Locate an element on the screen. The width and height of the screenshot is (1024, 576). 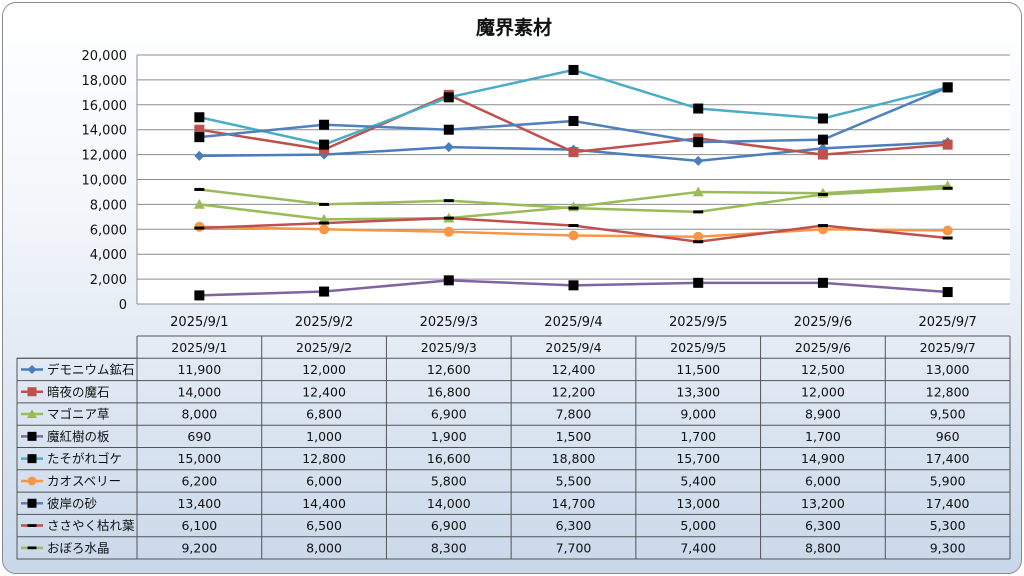
y-tick-label: 8,000 is located at coordinates (108, 205).